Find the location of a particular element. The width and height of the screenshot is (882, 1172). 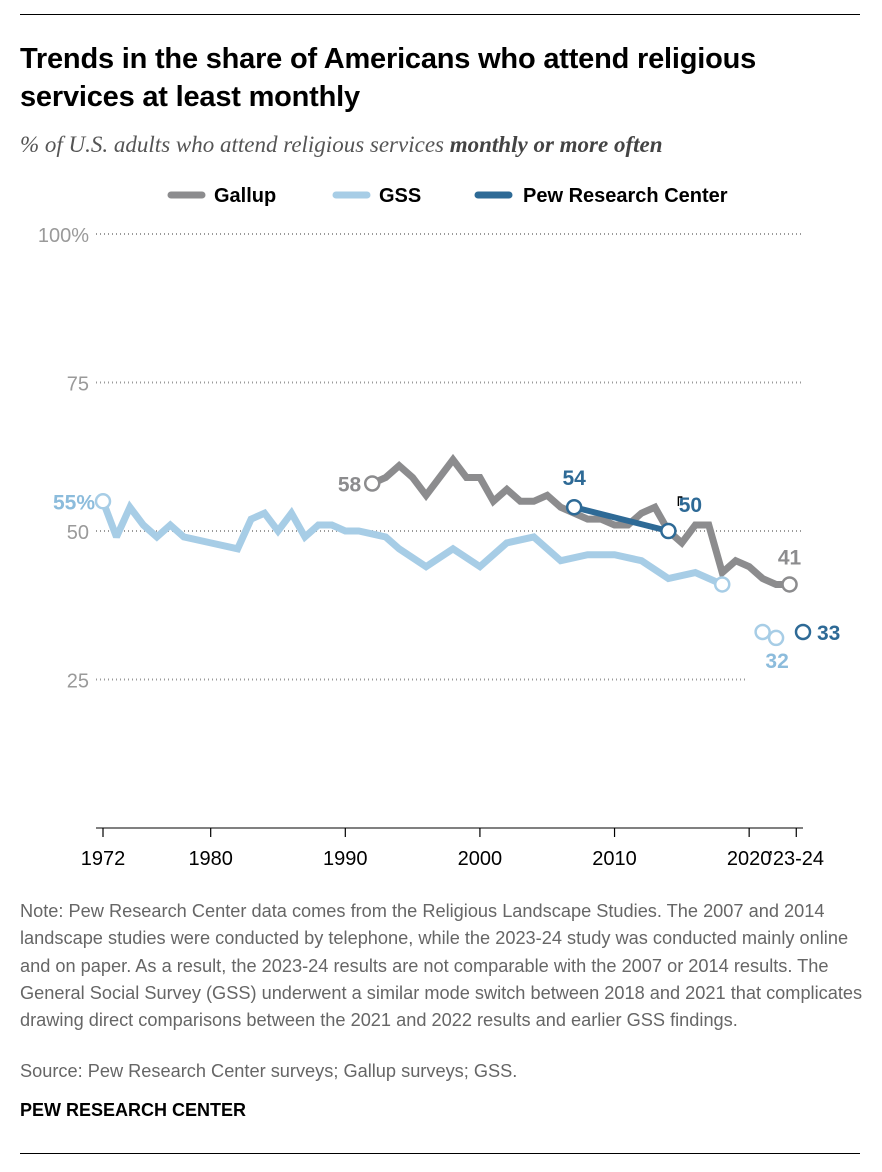

data-label-gss-1972: 55% is located at coordinates (74, 502).